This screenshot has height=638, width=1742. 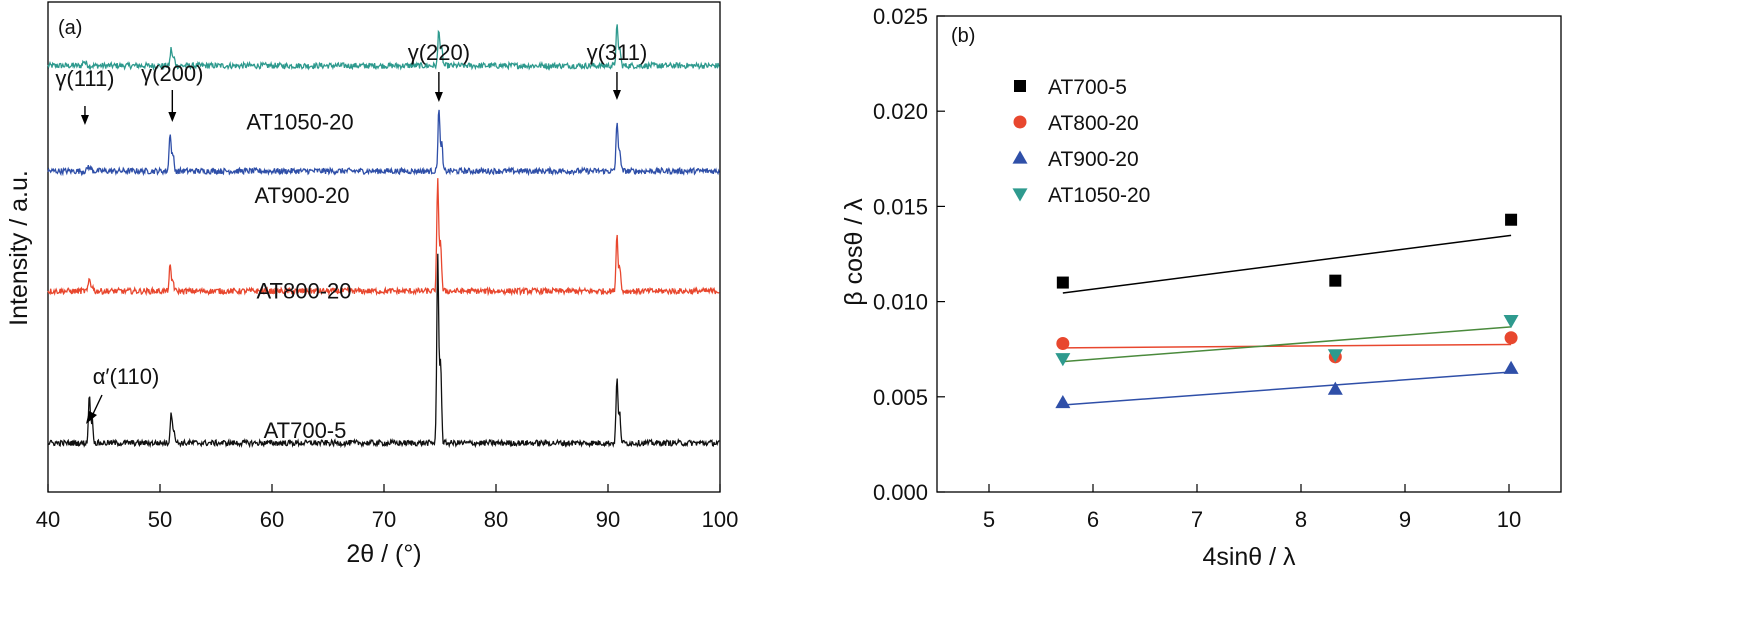 What do you see at coordinates (1405, 519) in the screenshot?
I see `panel-b-x-tick-label: 9` at bounding box center [1405, 519].